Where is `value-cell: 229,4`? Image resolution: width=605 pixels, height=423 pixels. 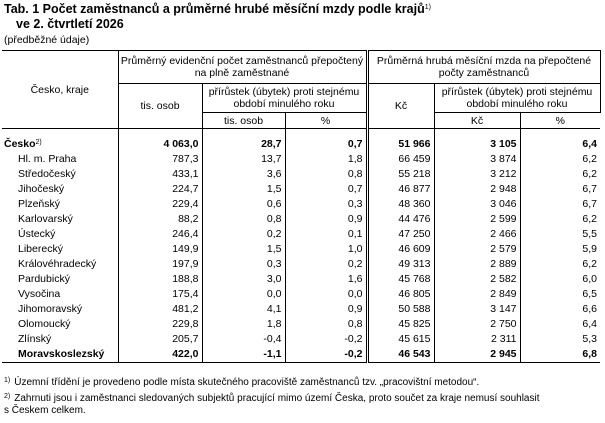 value-cell: 229,4 is located at coordinates (159, 204).